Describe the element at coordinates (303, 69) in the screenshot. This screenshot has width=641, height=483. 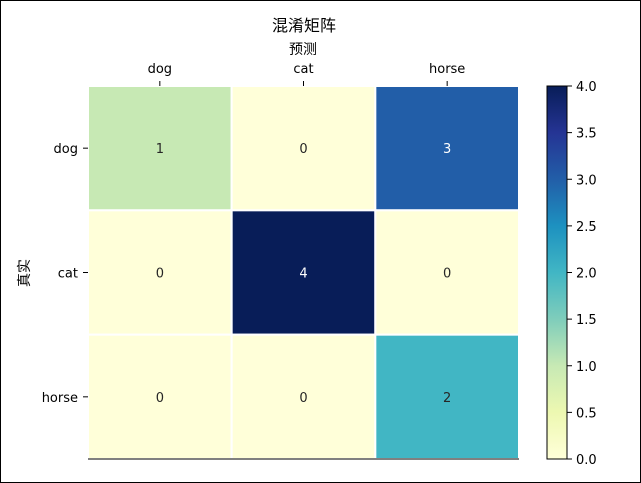
I see `x-tick-label: cat` at that location.